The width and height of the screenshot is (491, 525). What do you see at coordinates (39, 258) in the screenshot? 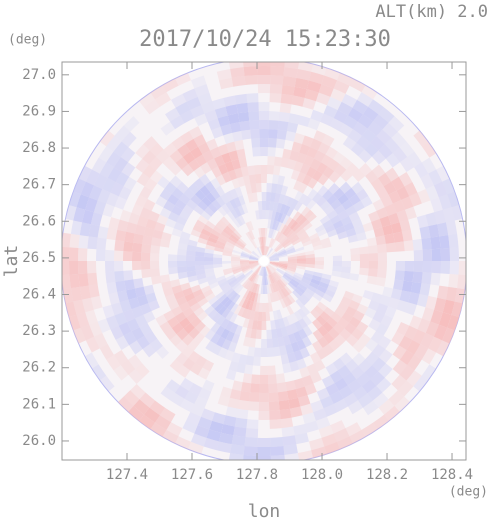
I see `y-tick-label: 26.5` at bounding box center [39, 258].